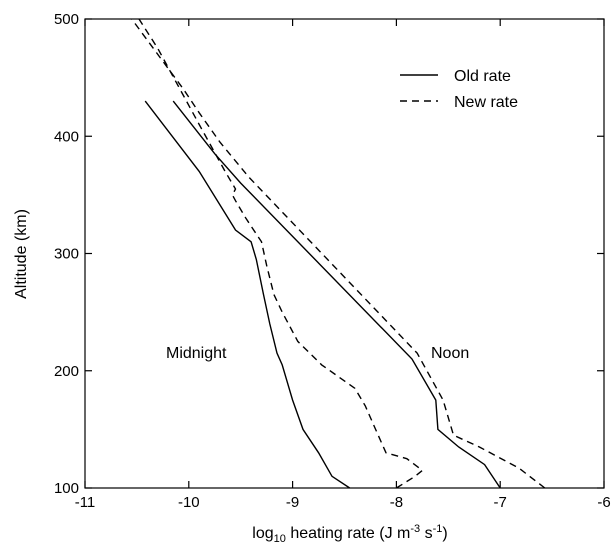 The height and width of the screenshot is (550, 616). Describe the element at coordinates (292, 502) in the screenshot. I see `x-tick-label: -9` at that location.